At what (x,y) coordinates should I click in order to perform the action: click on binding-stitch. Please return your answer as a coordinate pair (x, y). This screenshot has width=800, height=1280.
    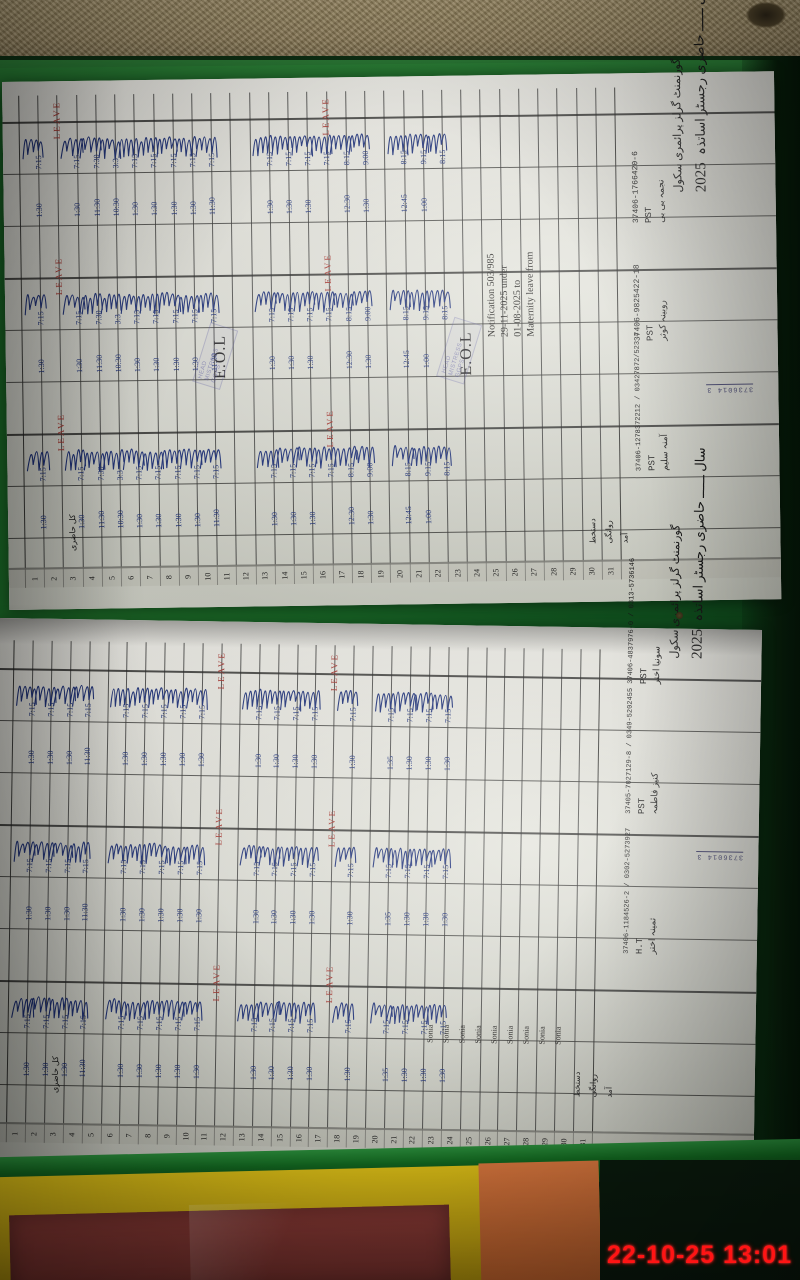
    Looking at the image, I should click on (679, 615).